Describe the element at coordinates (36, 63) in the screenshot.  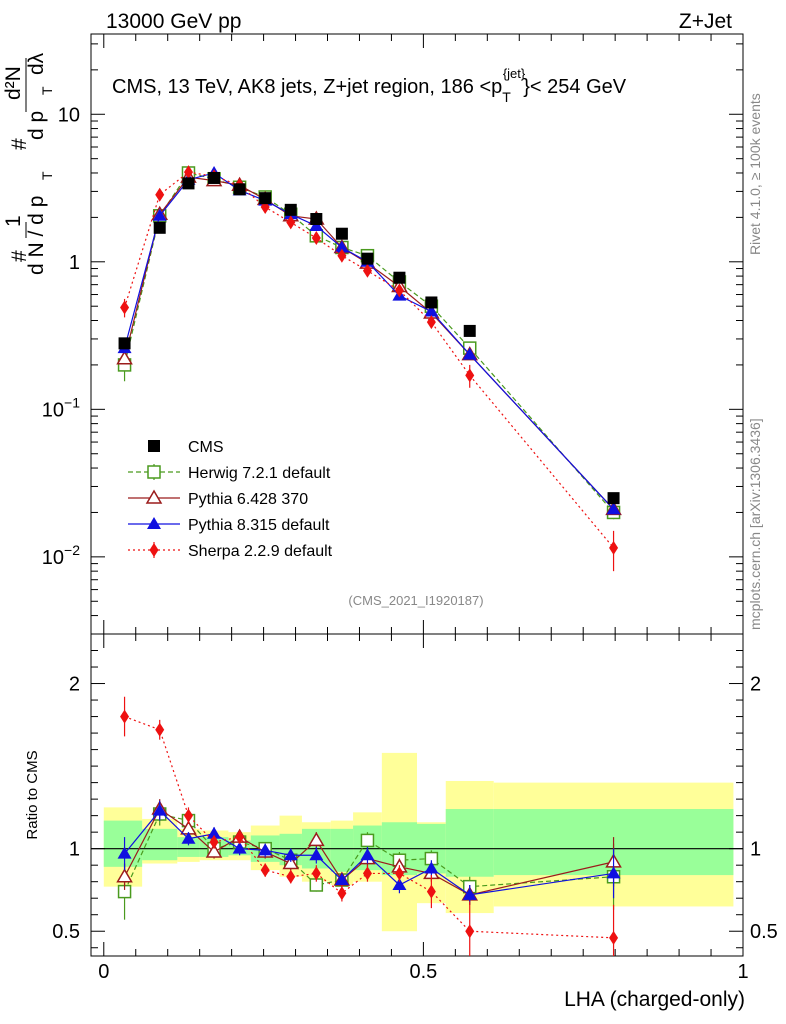
I see `ylabel-dlambda: dλ` at that location.